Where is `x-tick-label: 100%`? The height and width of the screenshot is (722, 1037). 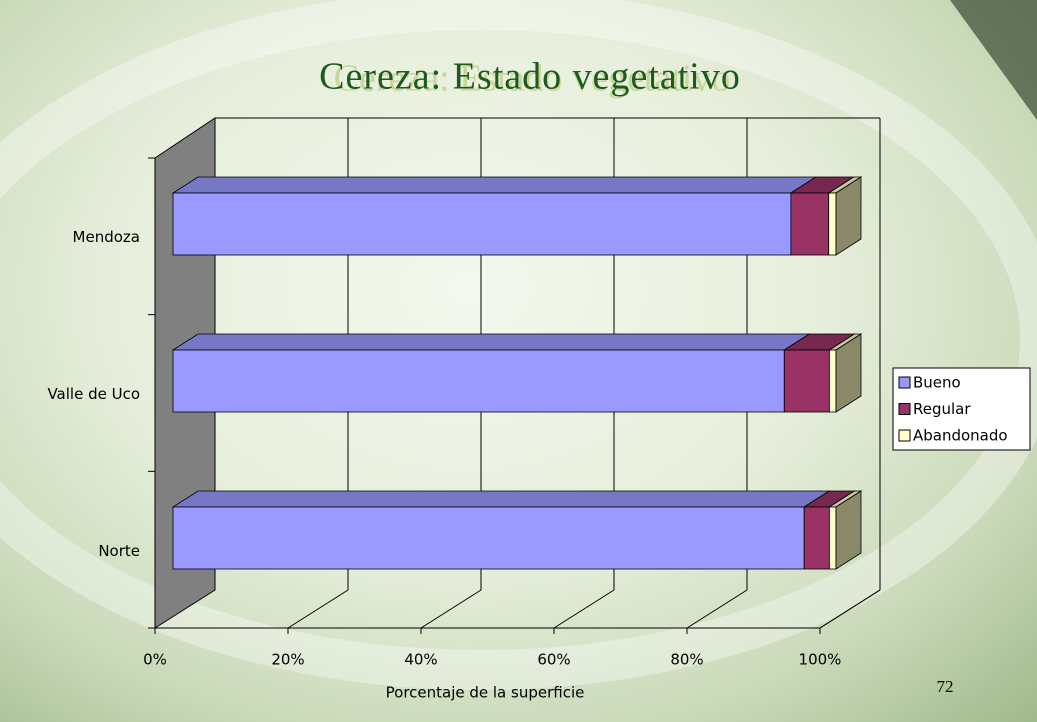 x-tick-label: 100% is located at coordinates (820, 660).